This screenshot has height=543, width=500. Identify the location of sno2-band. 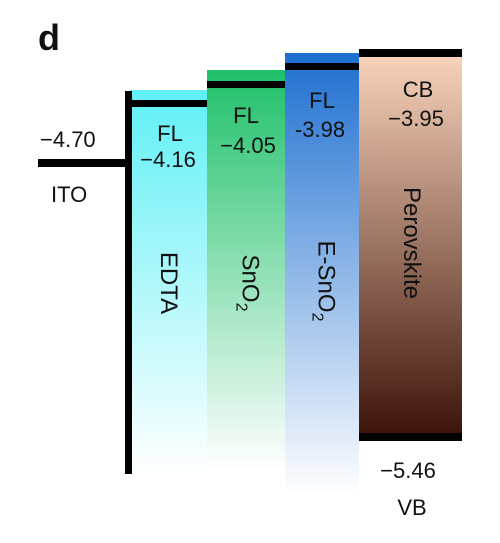
(246, 270).